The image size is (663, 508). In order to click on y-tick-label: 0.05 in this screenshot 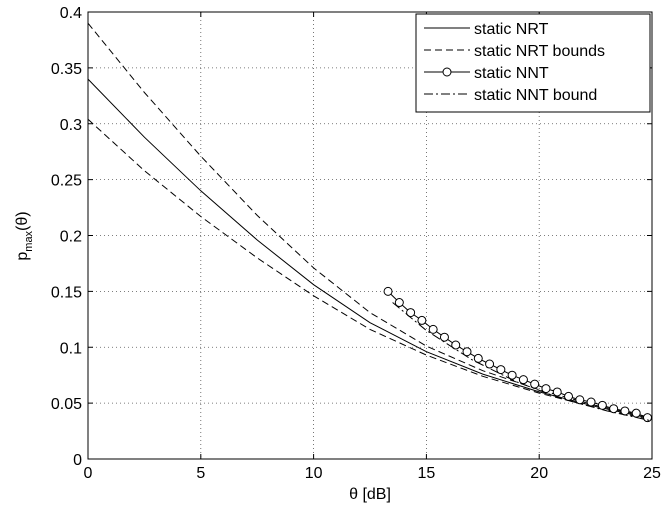, I will do `click(66, 404)`.